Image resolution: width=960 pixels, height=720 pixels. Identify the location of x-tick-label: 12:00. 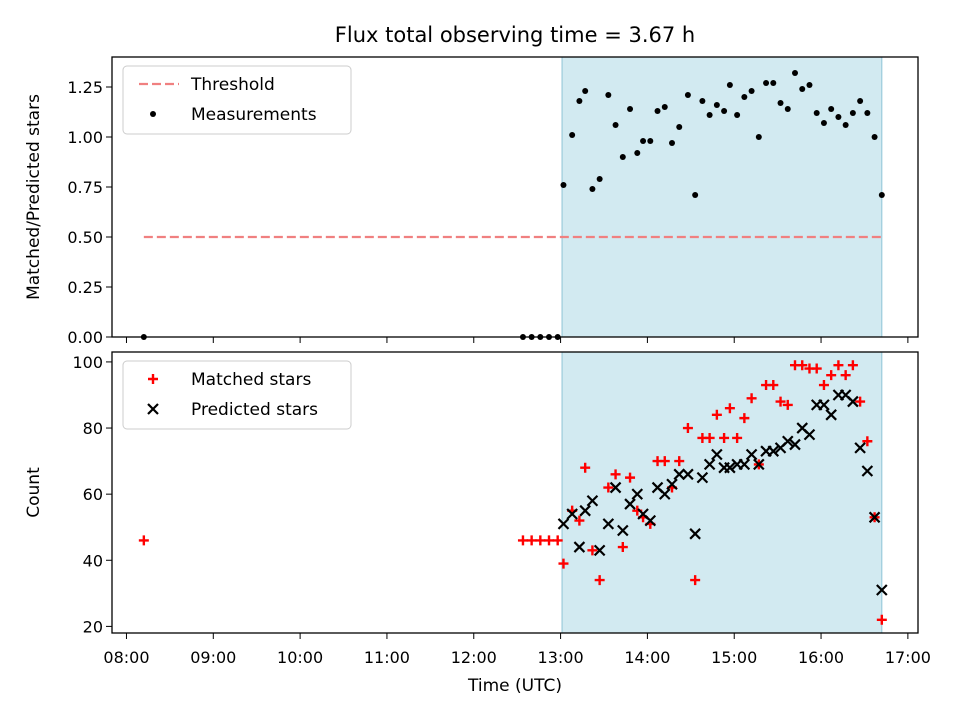
(474, 657).